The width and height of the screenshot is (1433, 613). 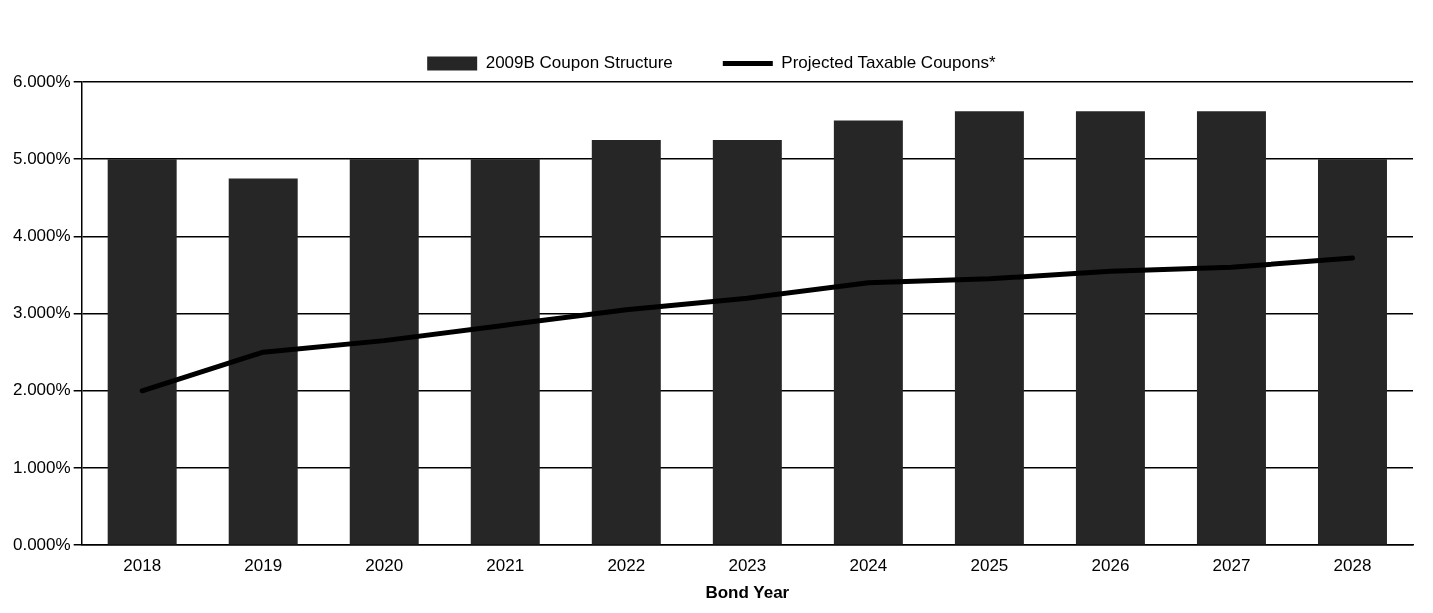 I want to click on x-tick-label: 2018, so click(x=142, y=566).